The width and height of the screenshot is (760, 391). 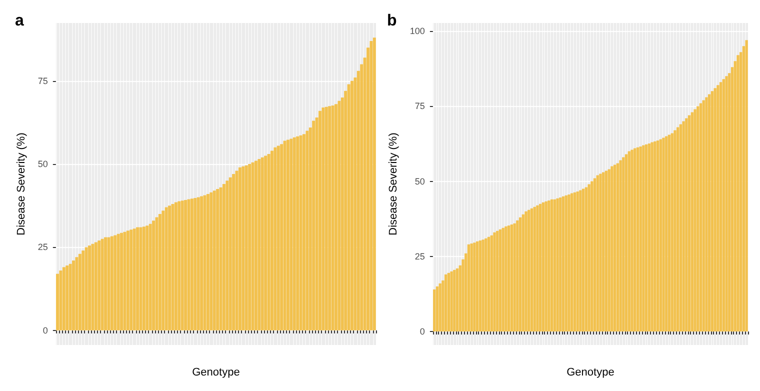 What do you see at coordinates (590, 372) in the screenshot?
I see `x-axis-title: Genotype` at bounding box center [590, 372].